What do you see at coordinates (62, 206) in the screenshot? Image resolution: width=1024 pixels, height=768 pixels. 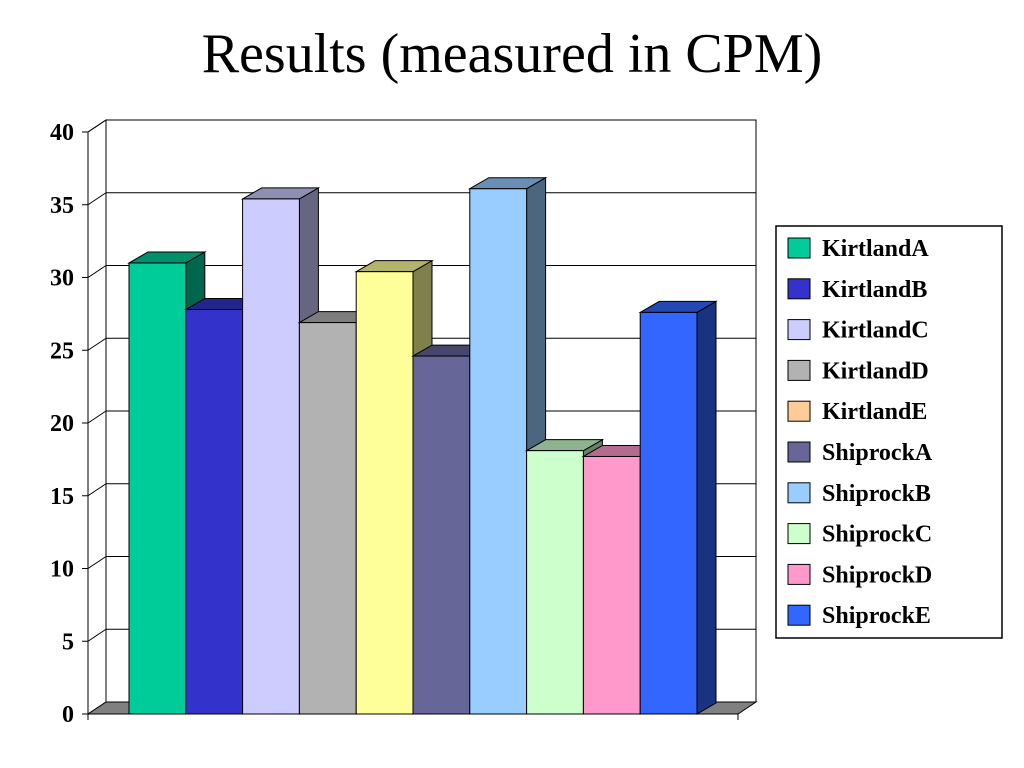 I see `y-tick-label: 35` at bounding box center [62, 206].